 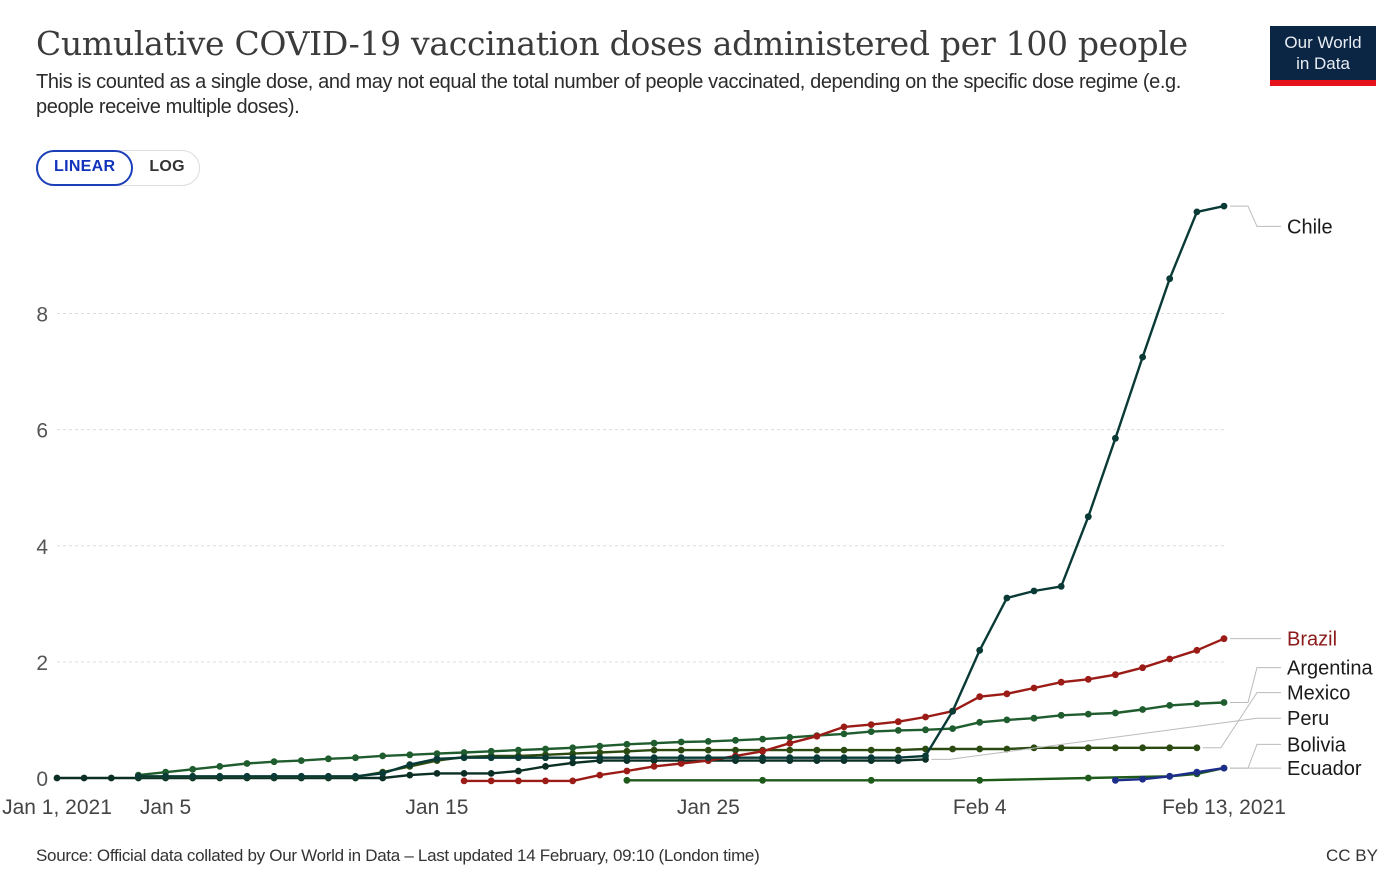 I want to click on scale-toggle: LINEAR LOG, so click(x=118, y=168).